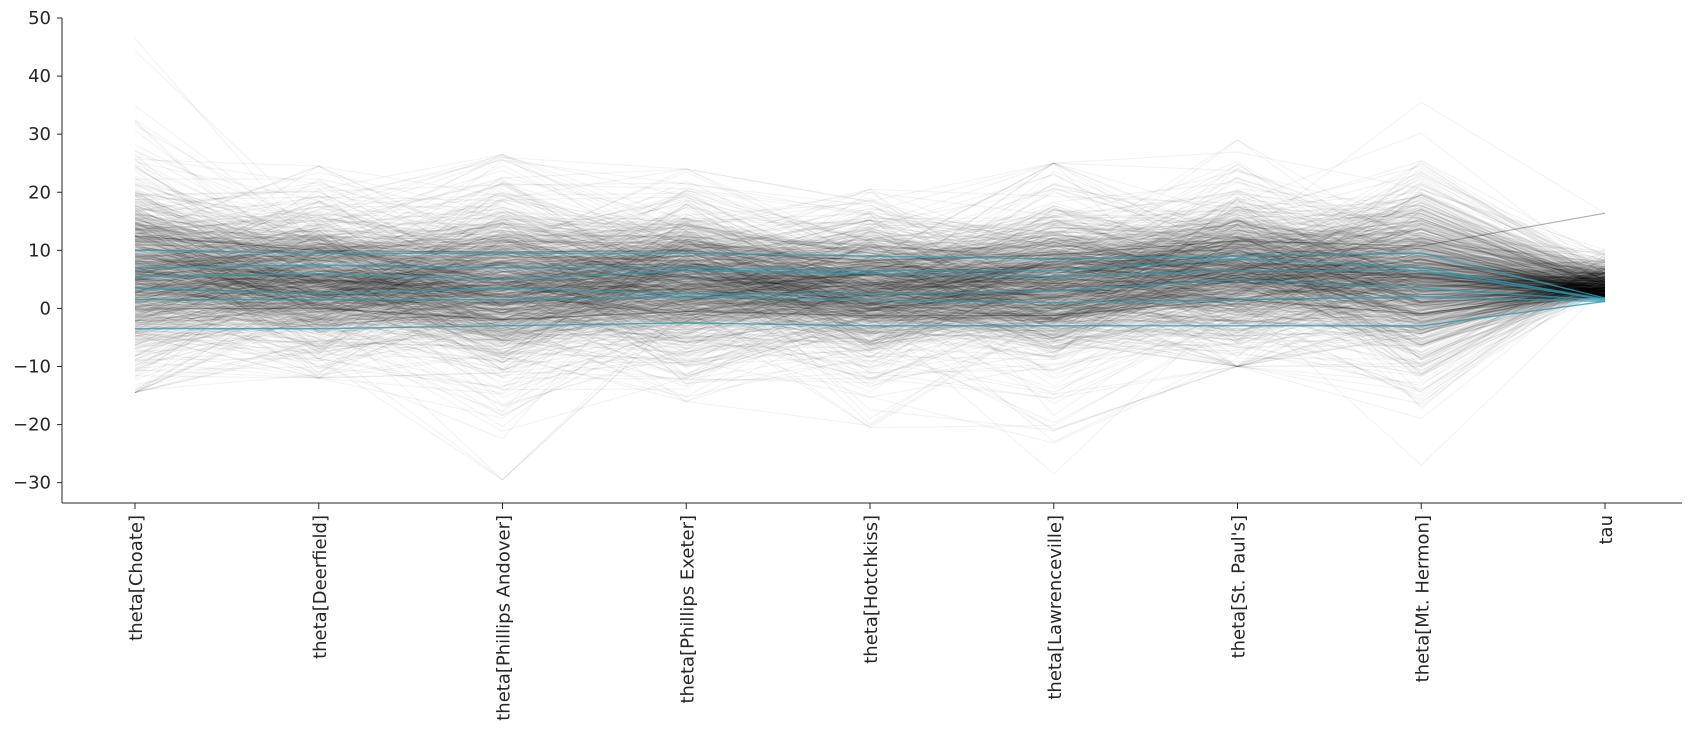  Describe the element at coordinates (39, 18) in the screenshot. I see `y-tick-label: 50` at that location.